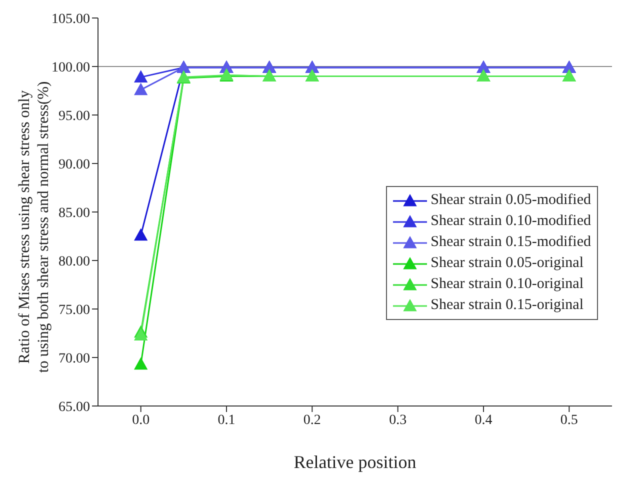 This screenshot has width=622, height=484. I want to click on x-axis-title: Relative position, so click(355, 462).